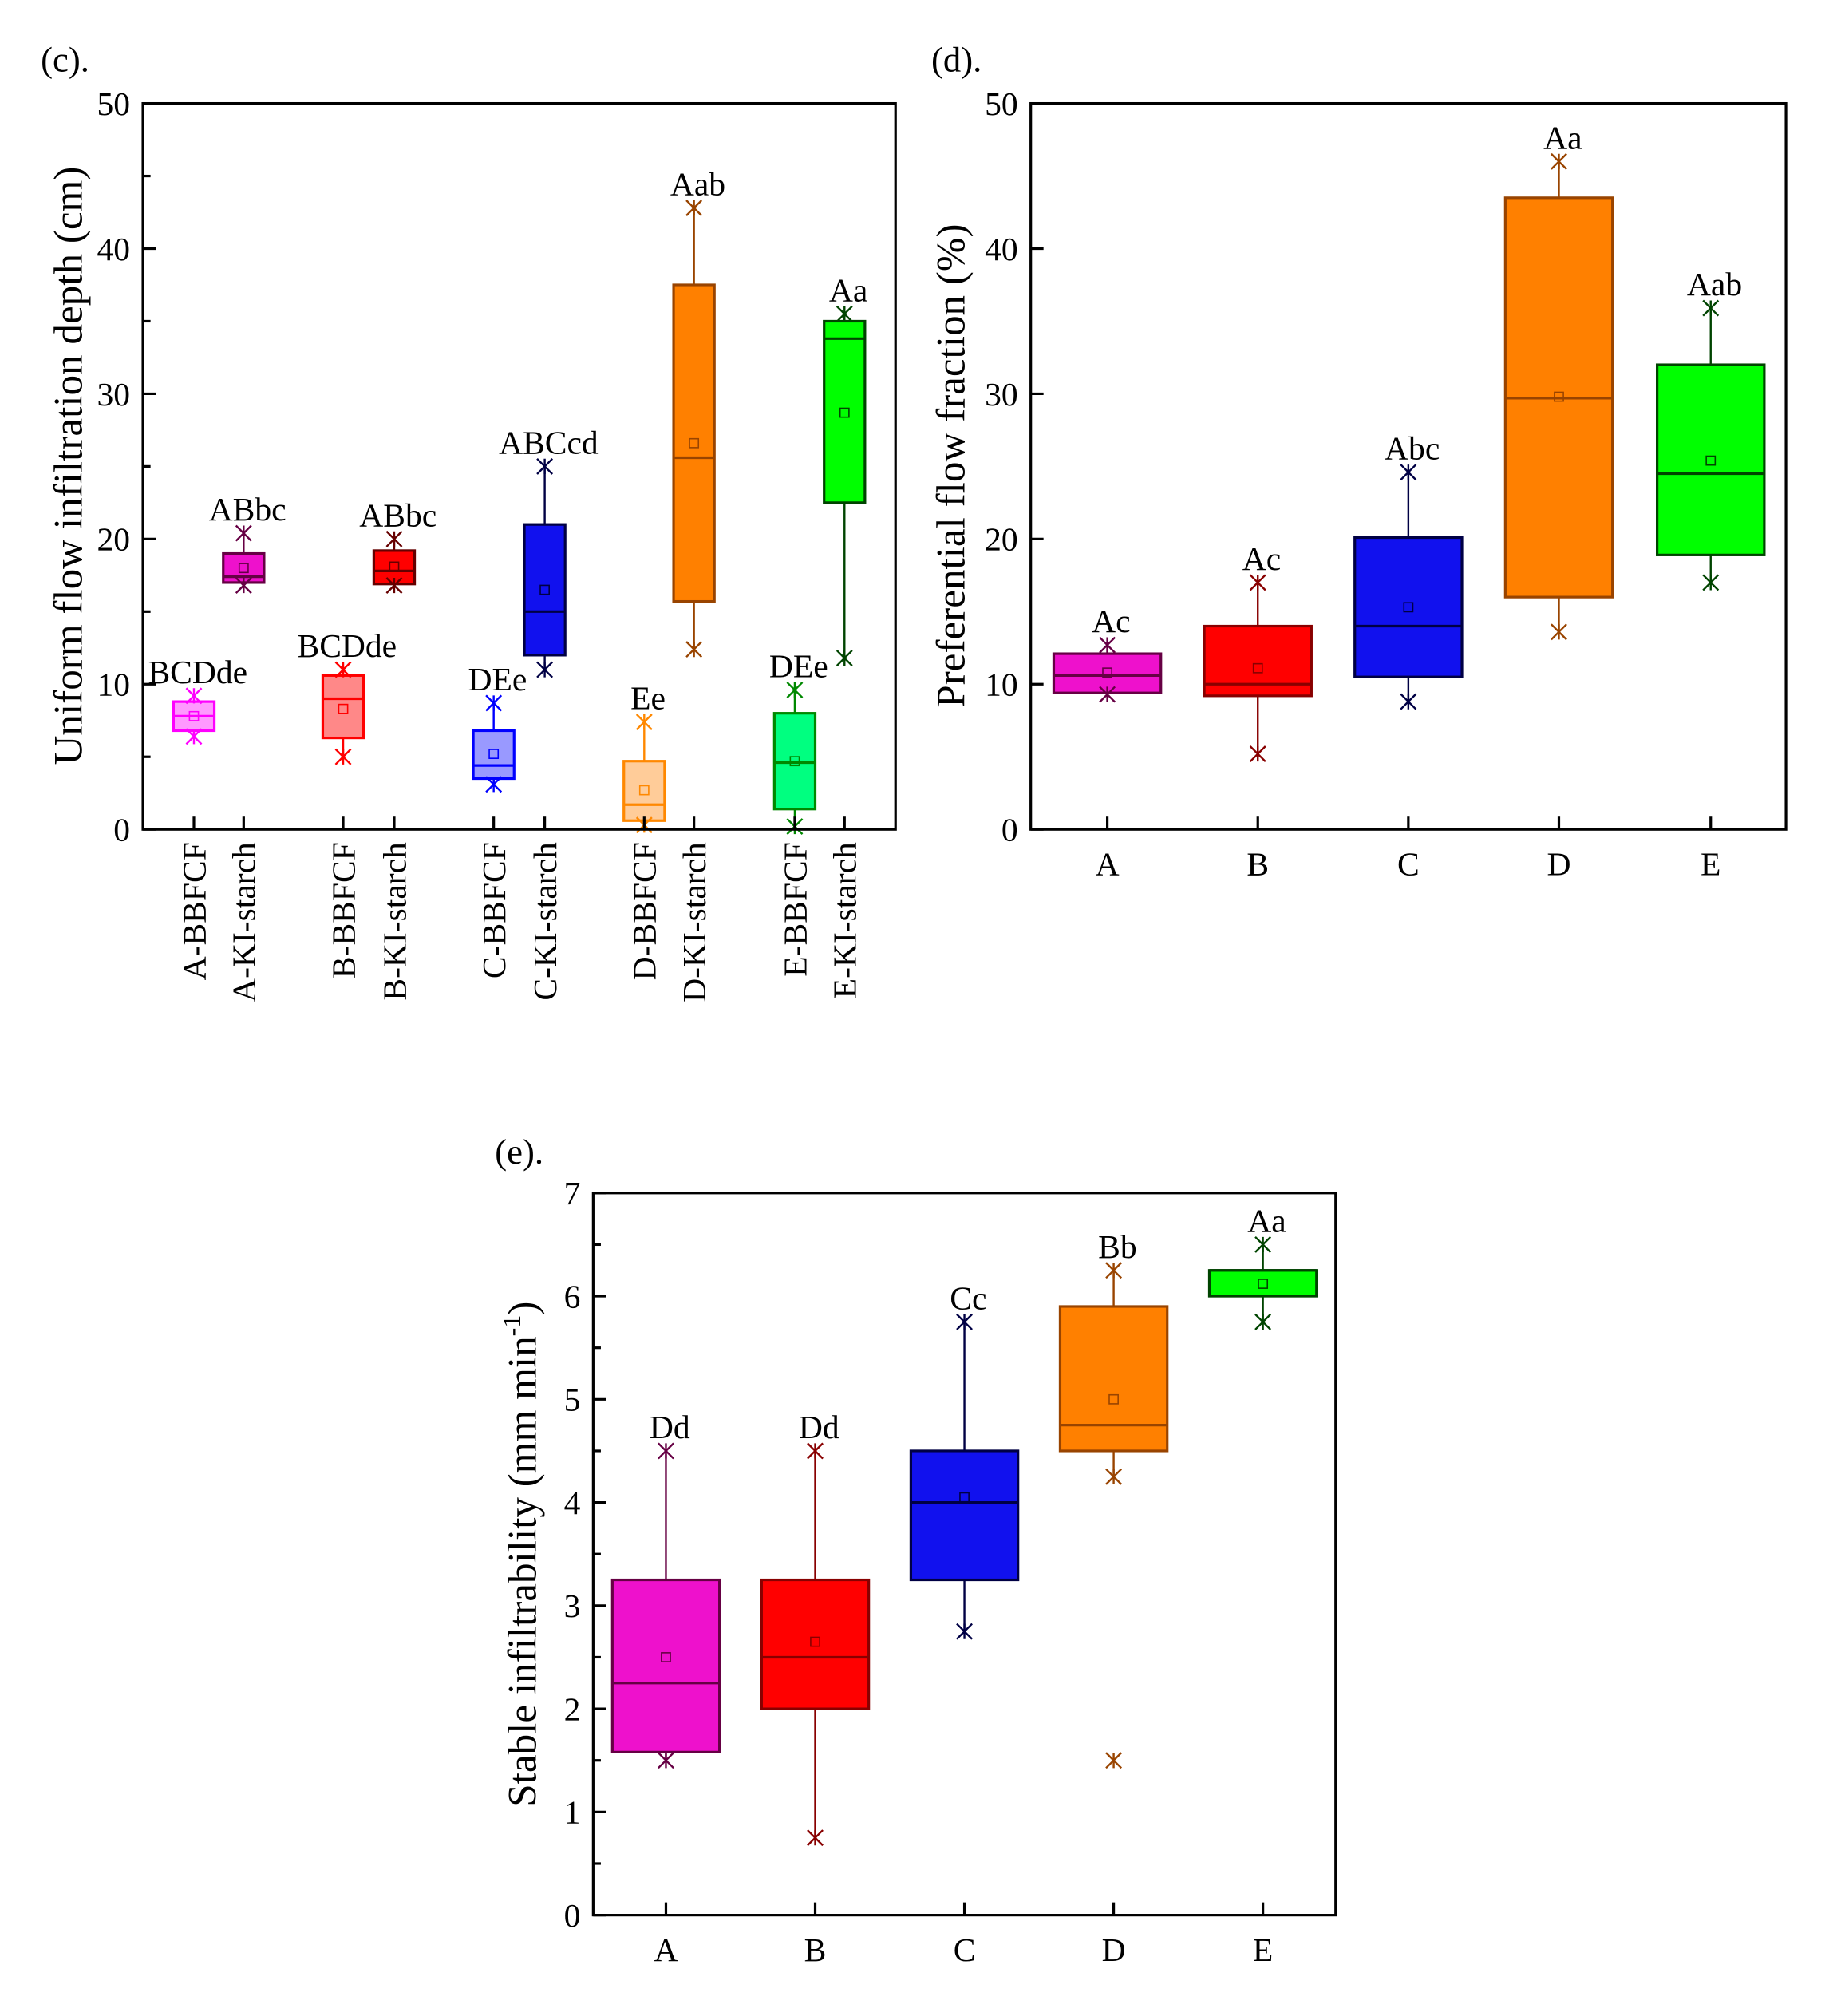  What do you see at coordinates (114, 394) in the screenshot?
I see `y-tick-label: 30` at bounding box center [114, 394].